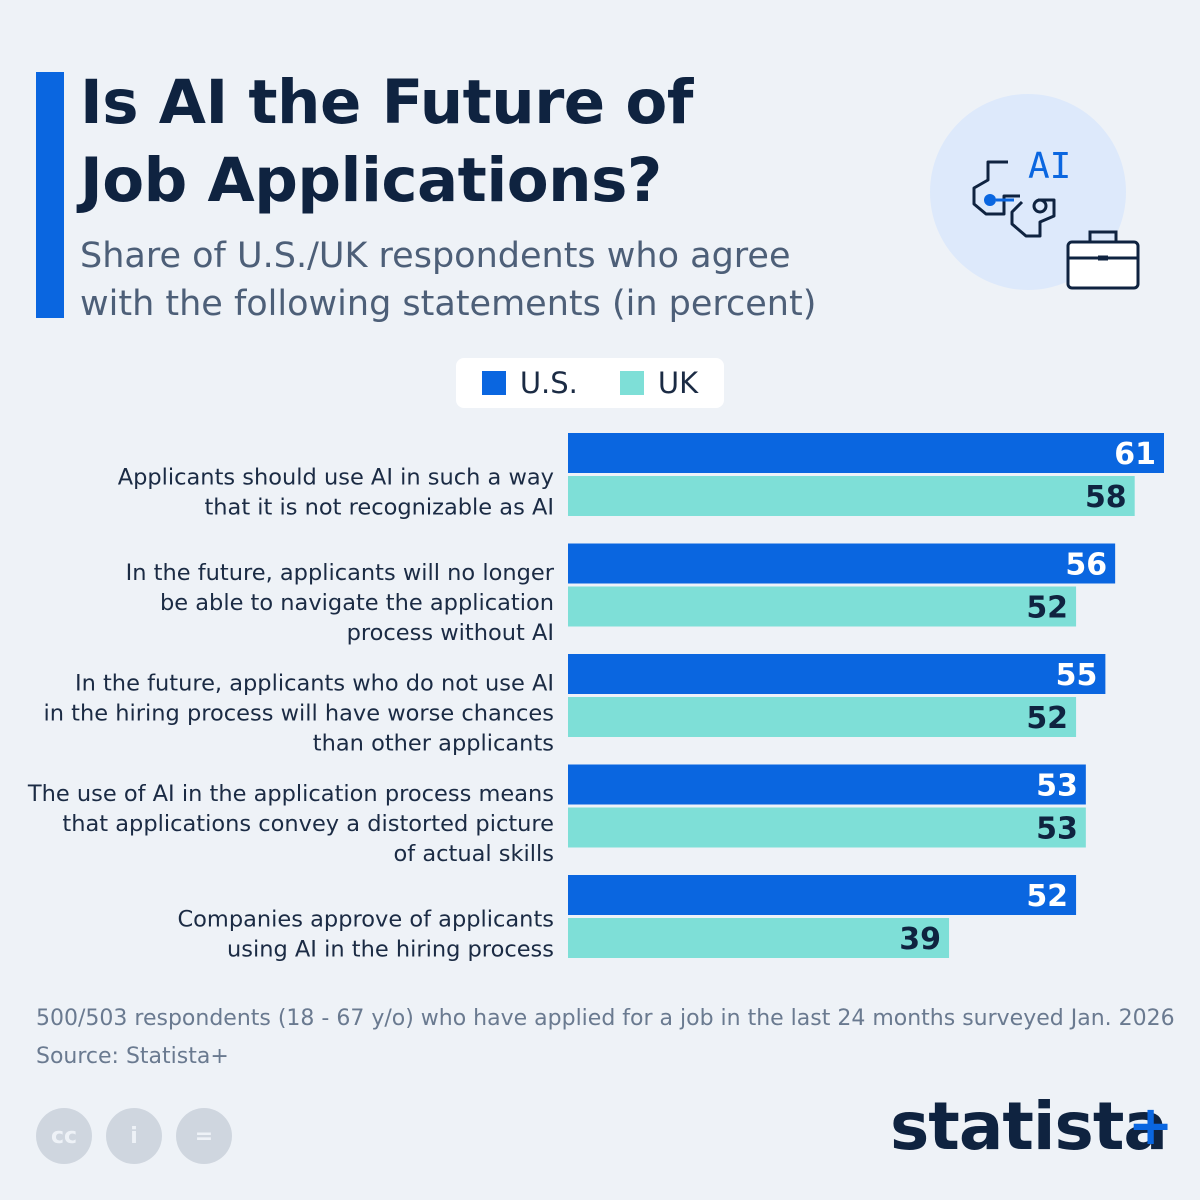 This screenshot has width=1200, height=1200. What do you see at coordinates (450, 633) in the screenshot?
I see `category-label: process without AI` at bounding box center [450, 633].